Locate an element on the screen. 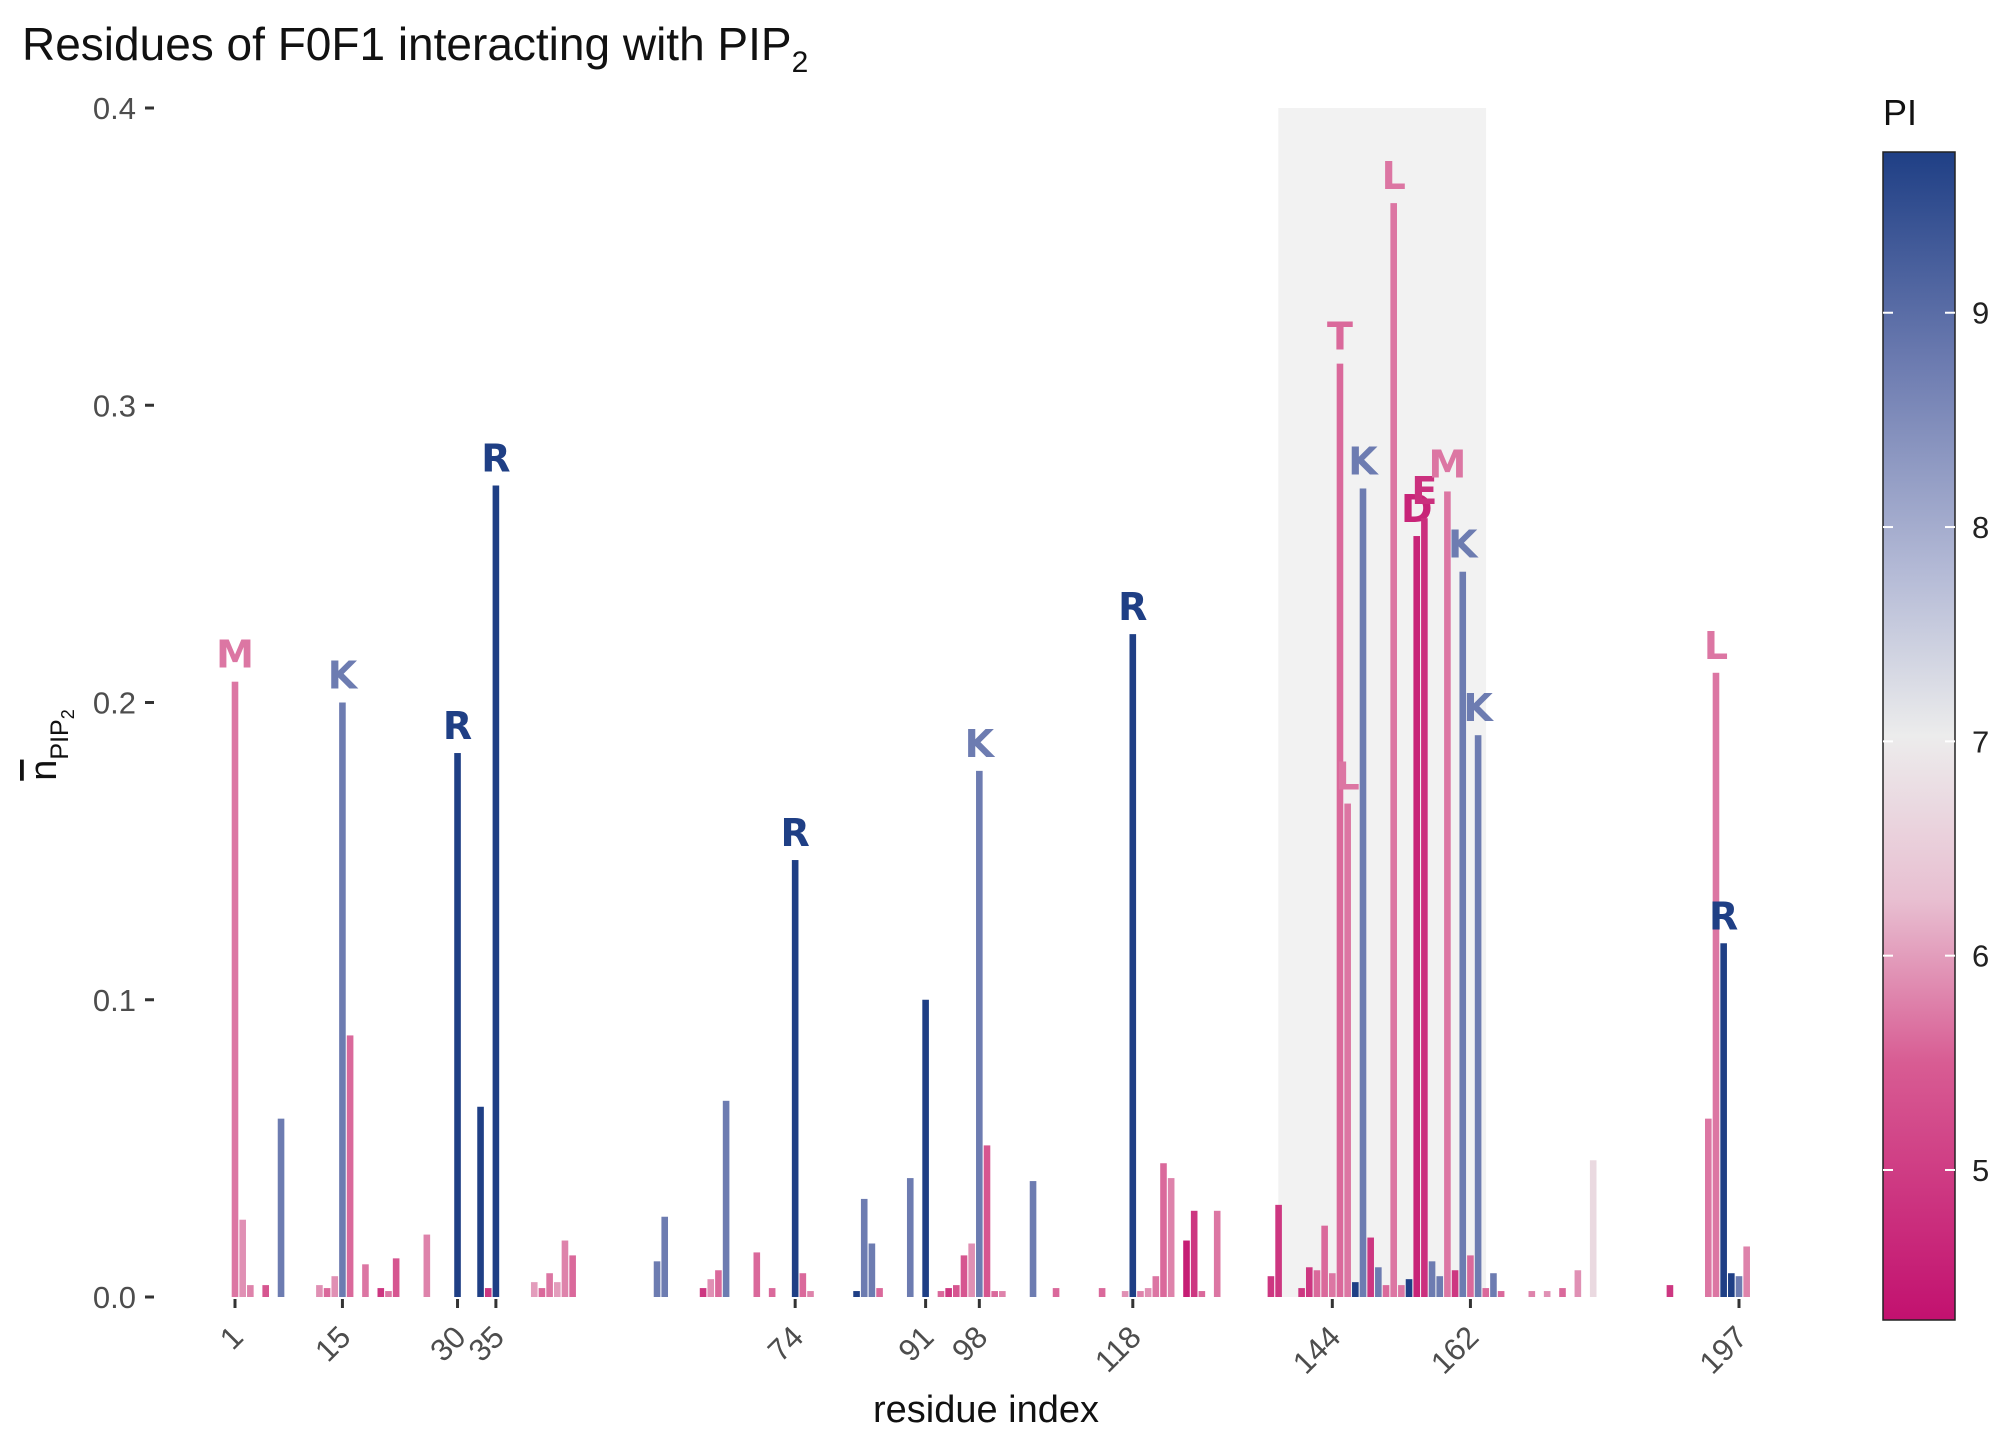 This screenshot has height=1440, width=2016. bar-label-1: M is located at coordinates (235, 655).